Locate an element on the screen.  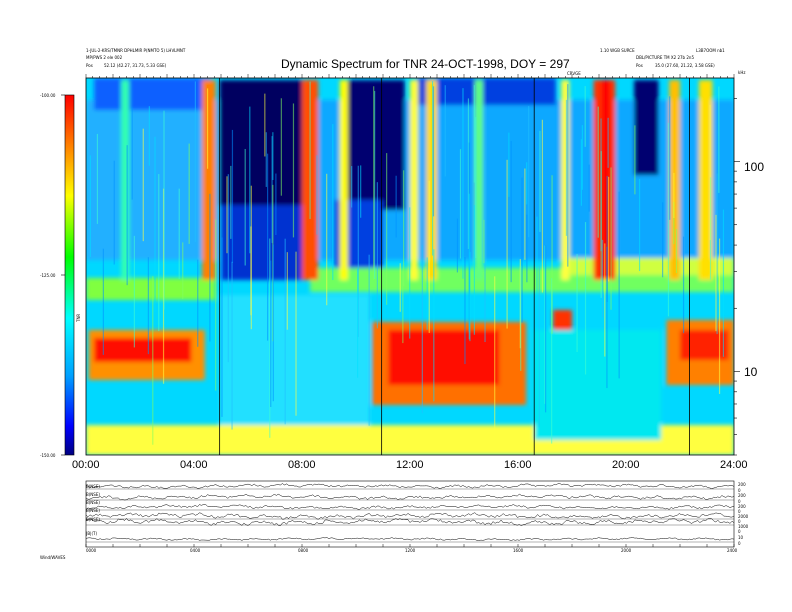
x-tick-label: 24:00 is located at coordinates (734, 465).